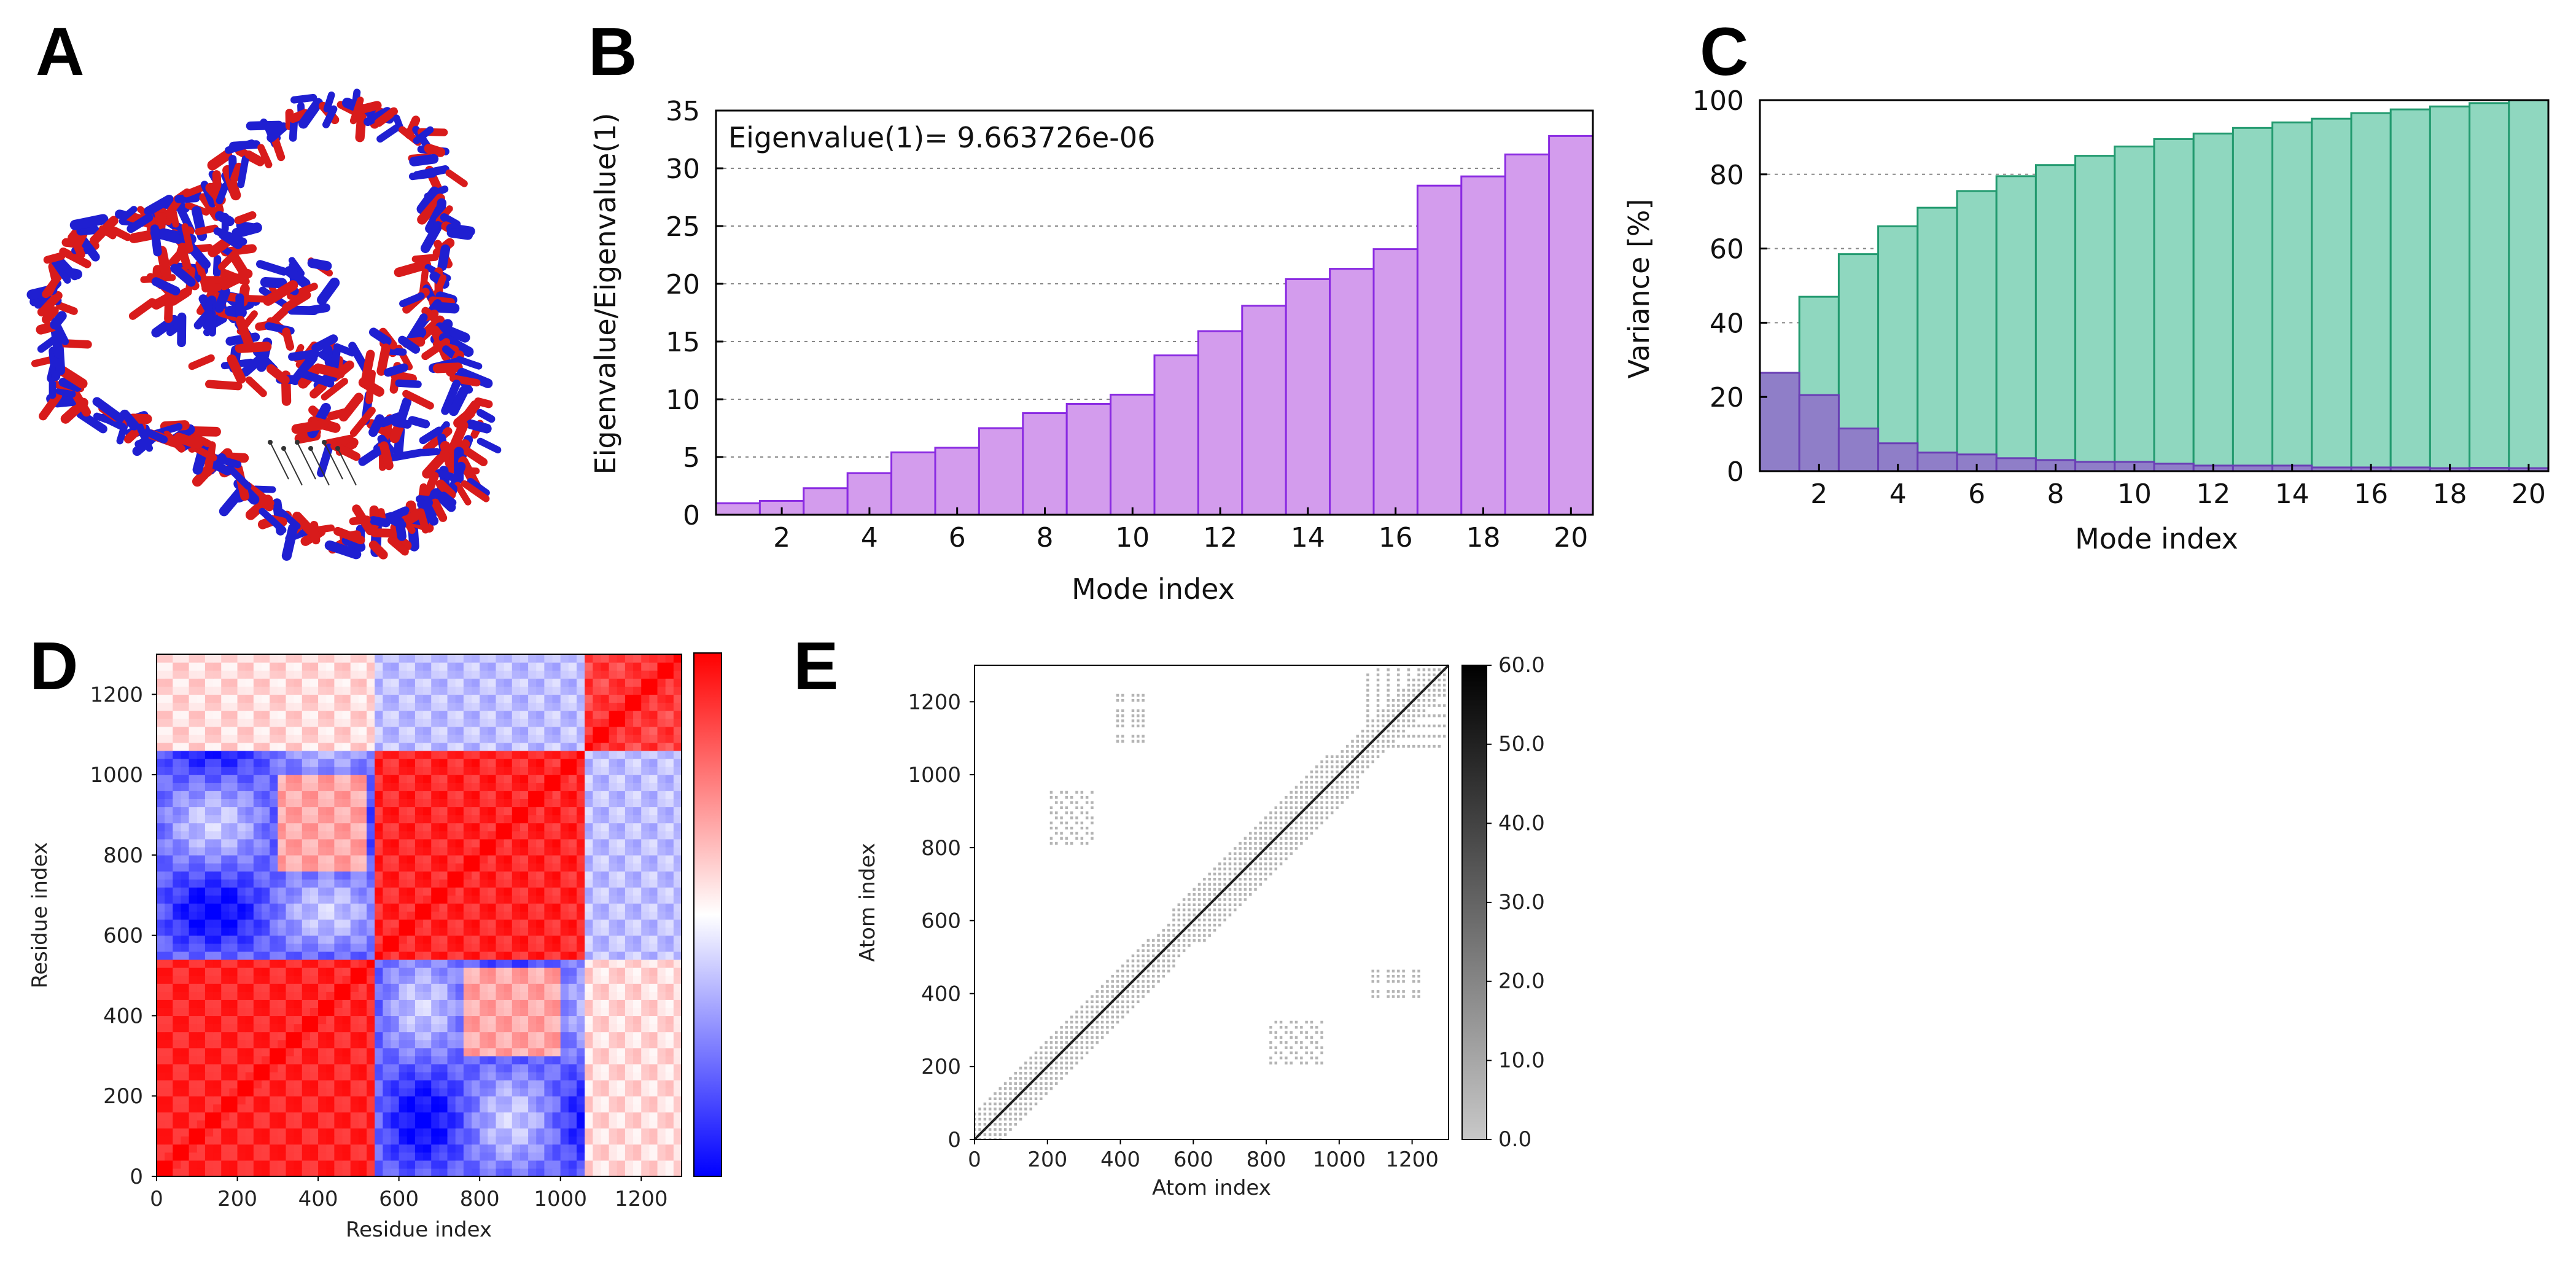 This screenshot has height=1274, width=2576. What do you see at coordinates (781, 537) in the screenshot?
I see `x-tick-label: 2` at bounding box center [781, 537].